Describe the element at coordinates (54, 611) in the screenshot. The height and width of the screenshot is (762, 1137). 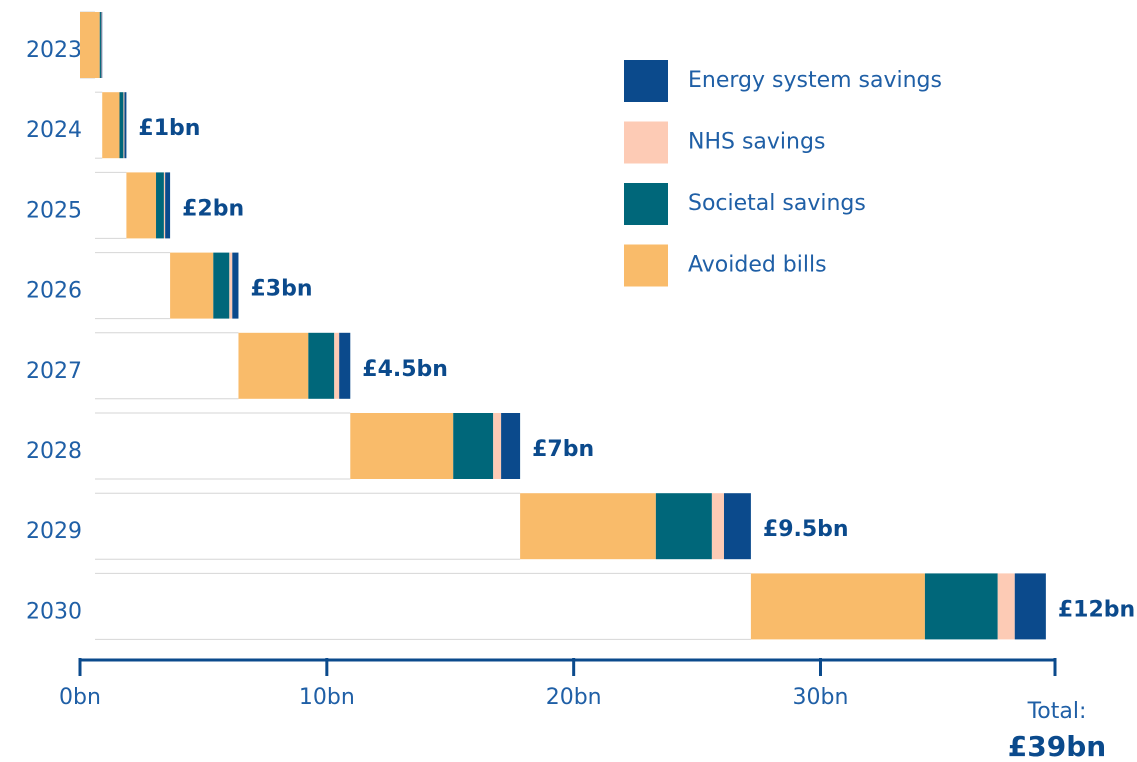
I see `year-label: 2030` at that location.